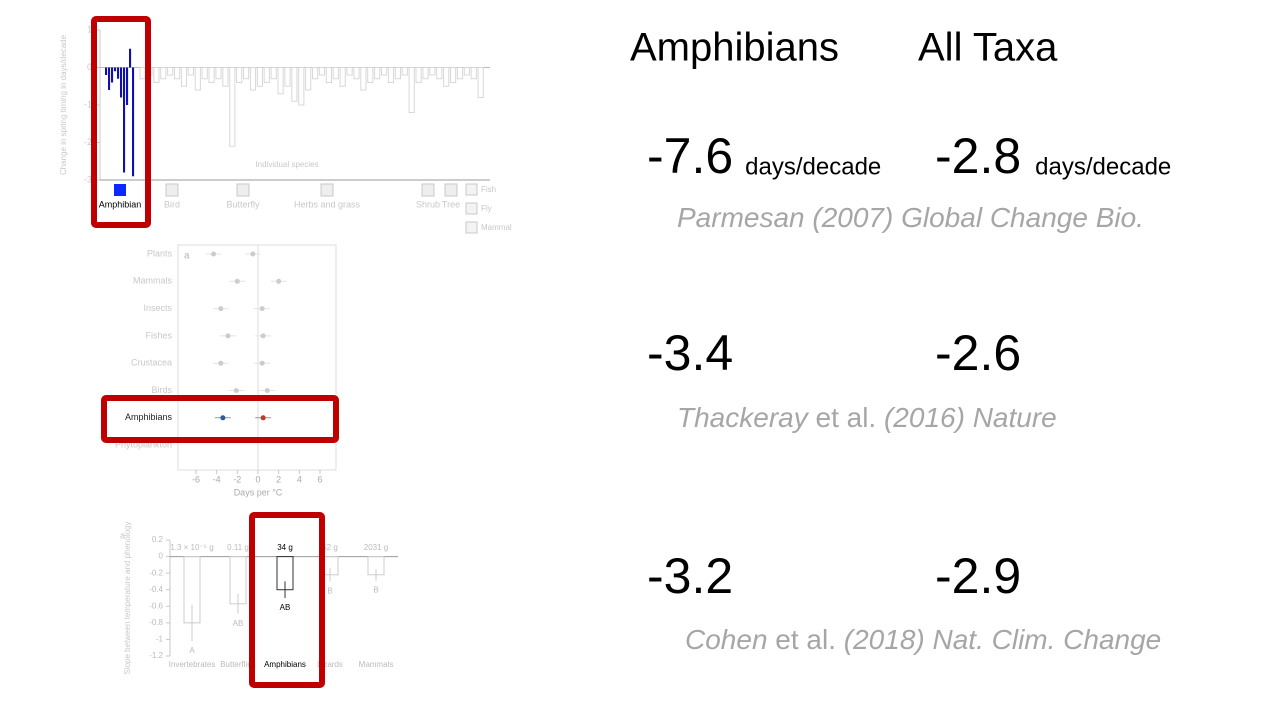 This screenshot has height=720, width=1280. What do you see at coordinates (451, 204) in the screenshot?
I see `legend-label: Tree` at bounding box center [451, 204].